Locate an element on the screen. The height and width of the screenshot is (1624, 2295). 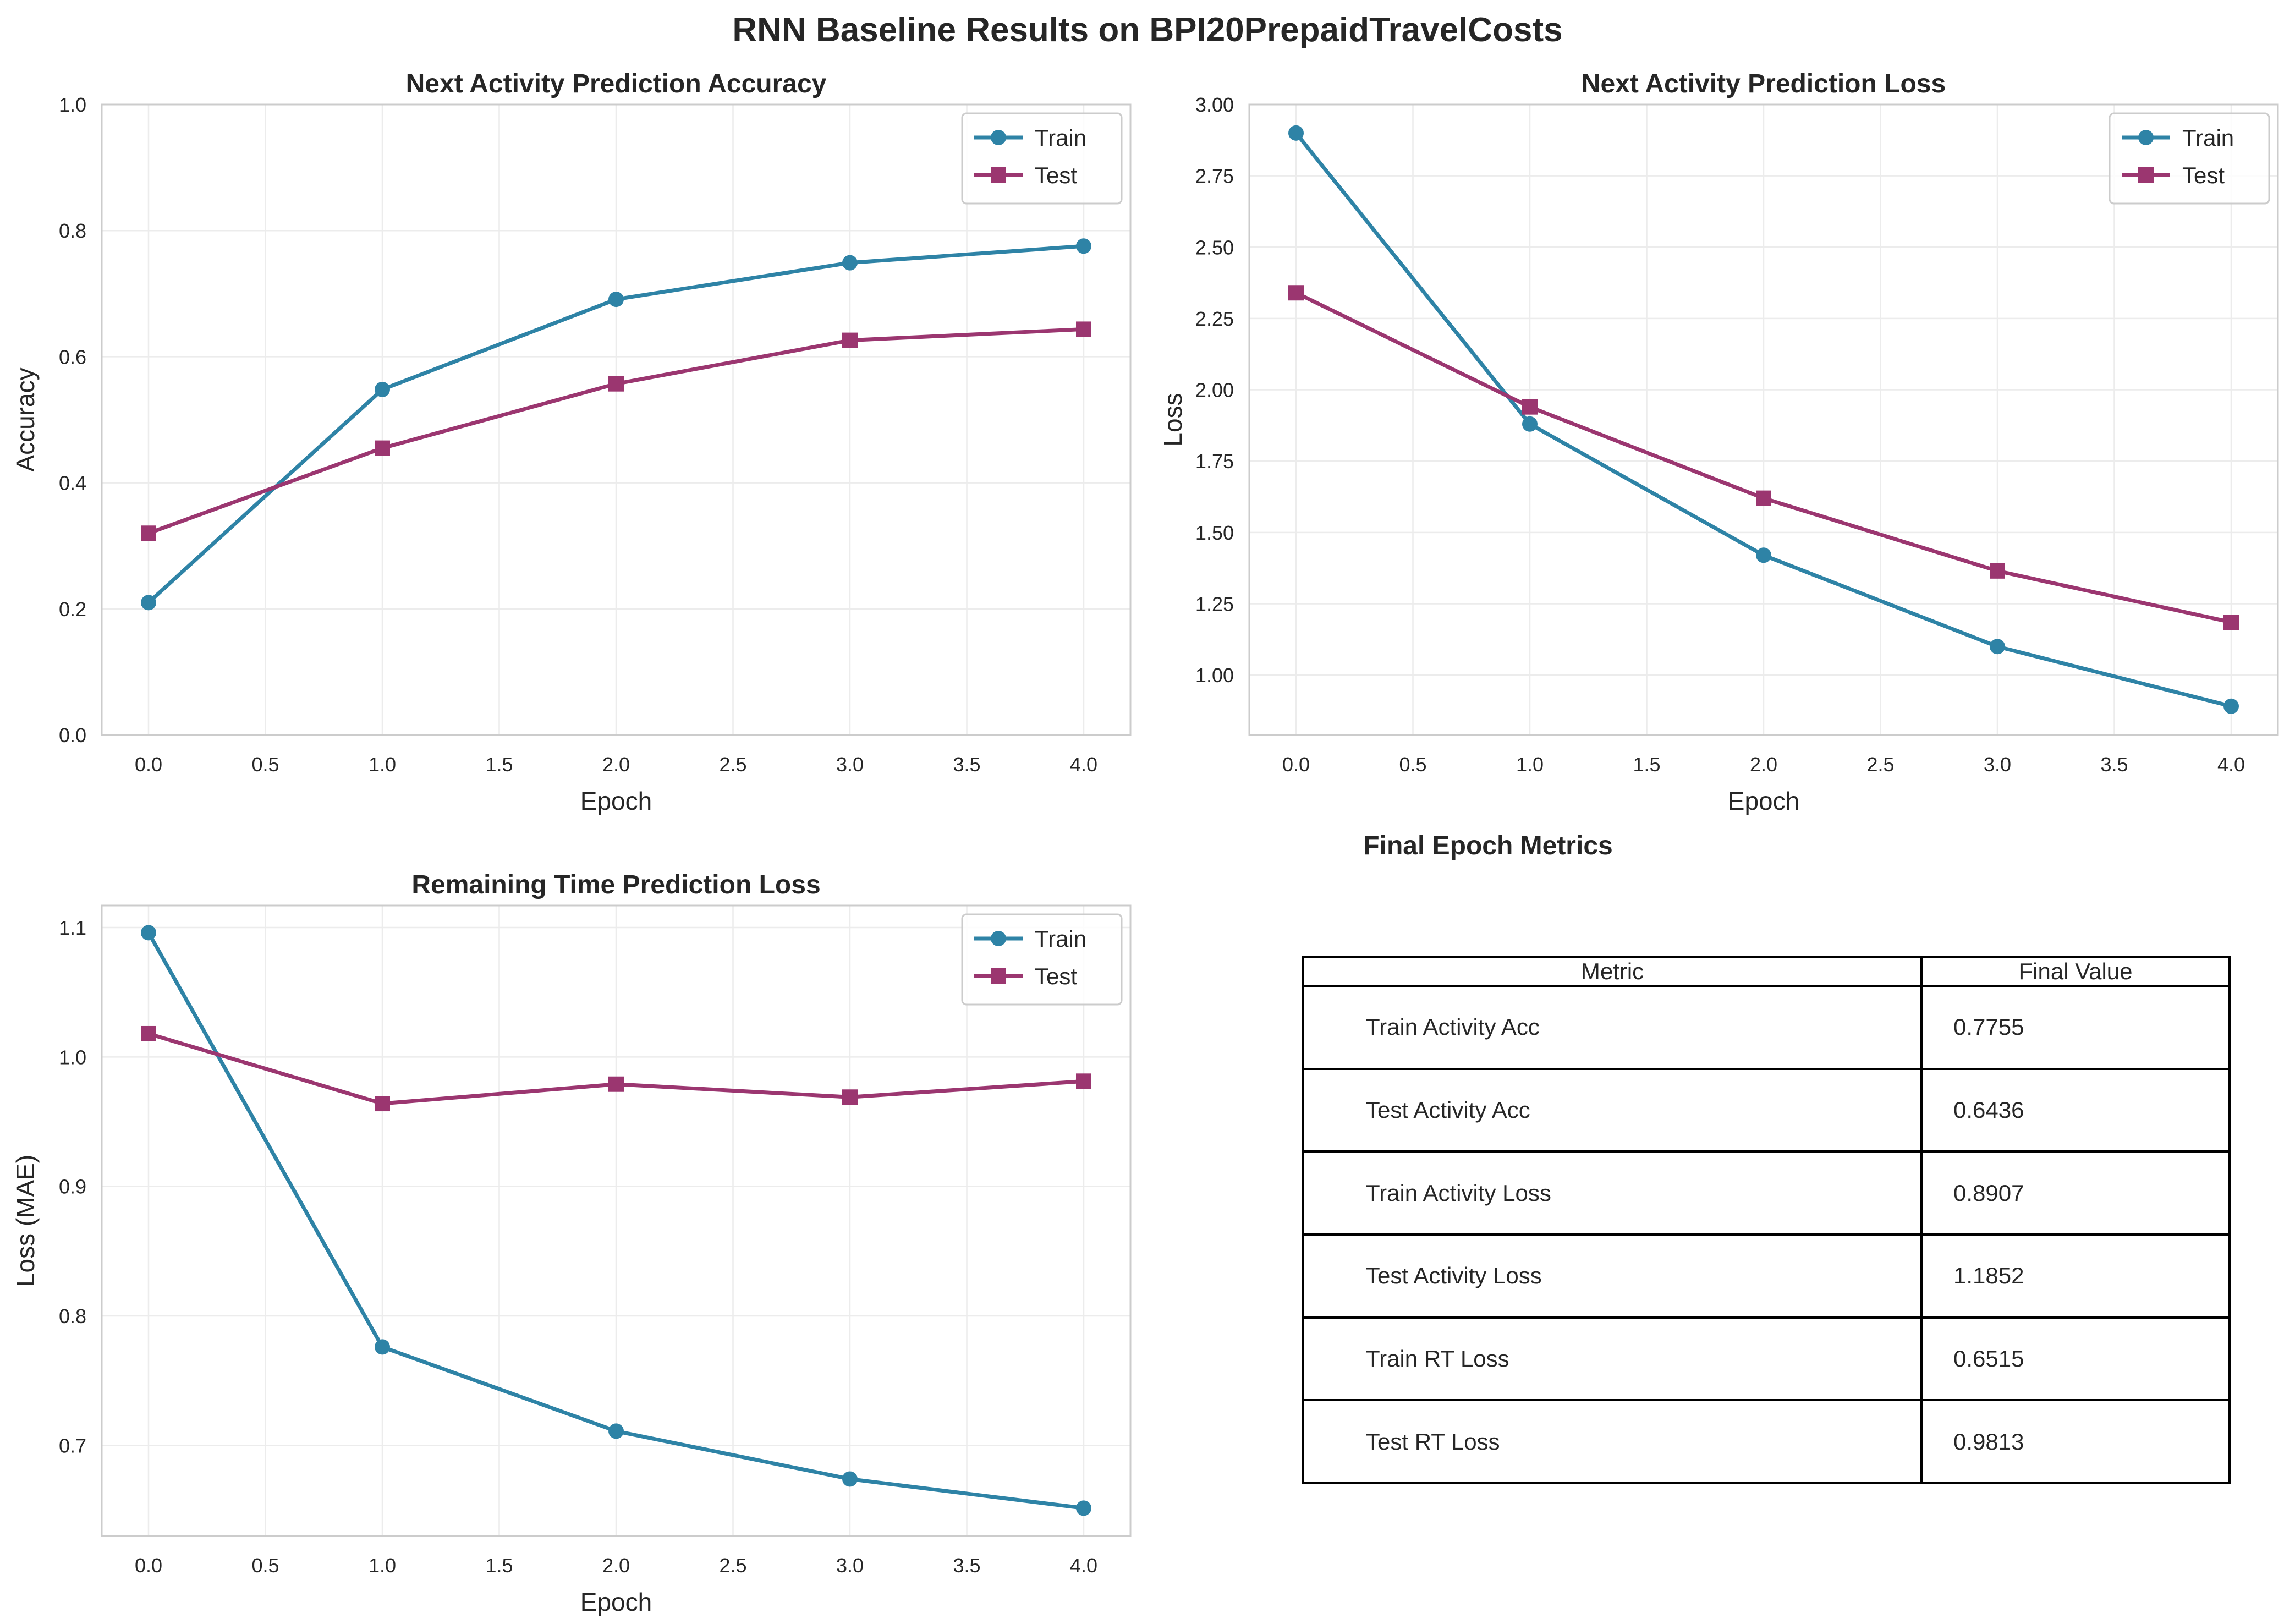
y-tick-label: 1.50 is located at coordinates (1214, 533).